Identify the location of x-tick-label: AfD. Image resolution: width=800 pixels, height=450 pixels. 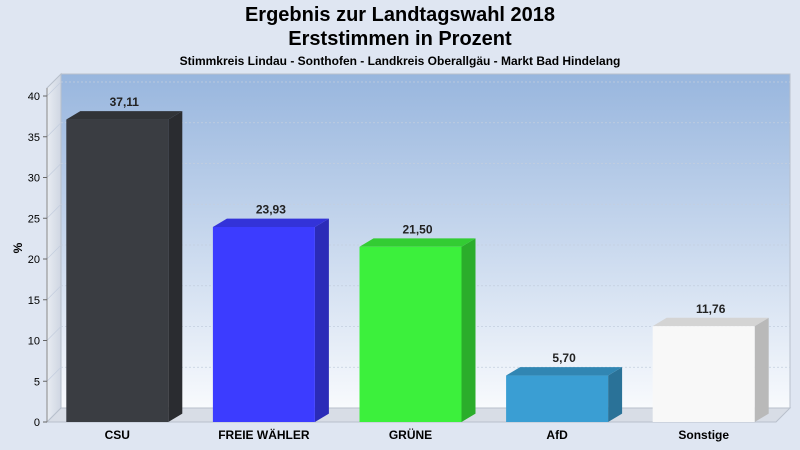
(557, 435).